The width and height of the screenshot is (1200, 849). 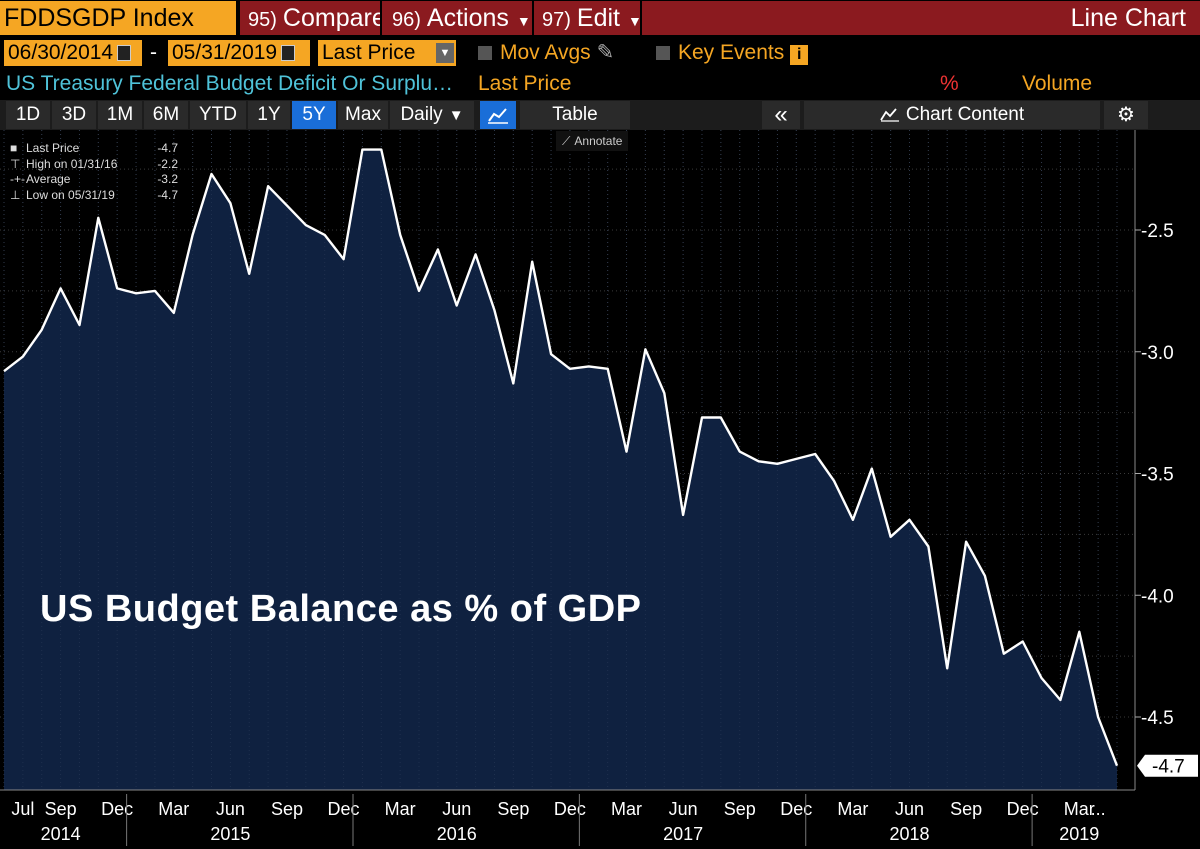 What do you see at coordinates (363, 115) in the screenshot?
I see `period-button-max: Max` at bounding box center [363, 115].